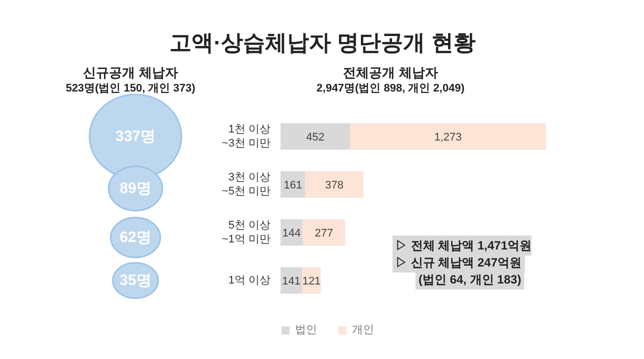  What do you see at coordinates (246, 136) in the screenshot?
I see `y-tick-label: 1천 이상 ~3천 미만` at bounding box center [246, 136].